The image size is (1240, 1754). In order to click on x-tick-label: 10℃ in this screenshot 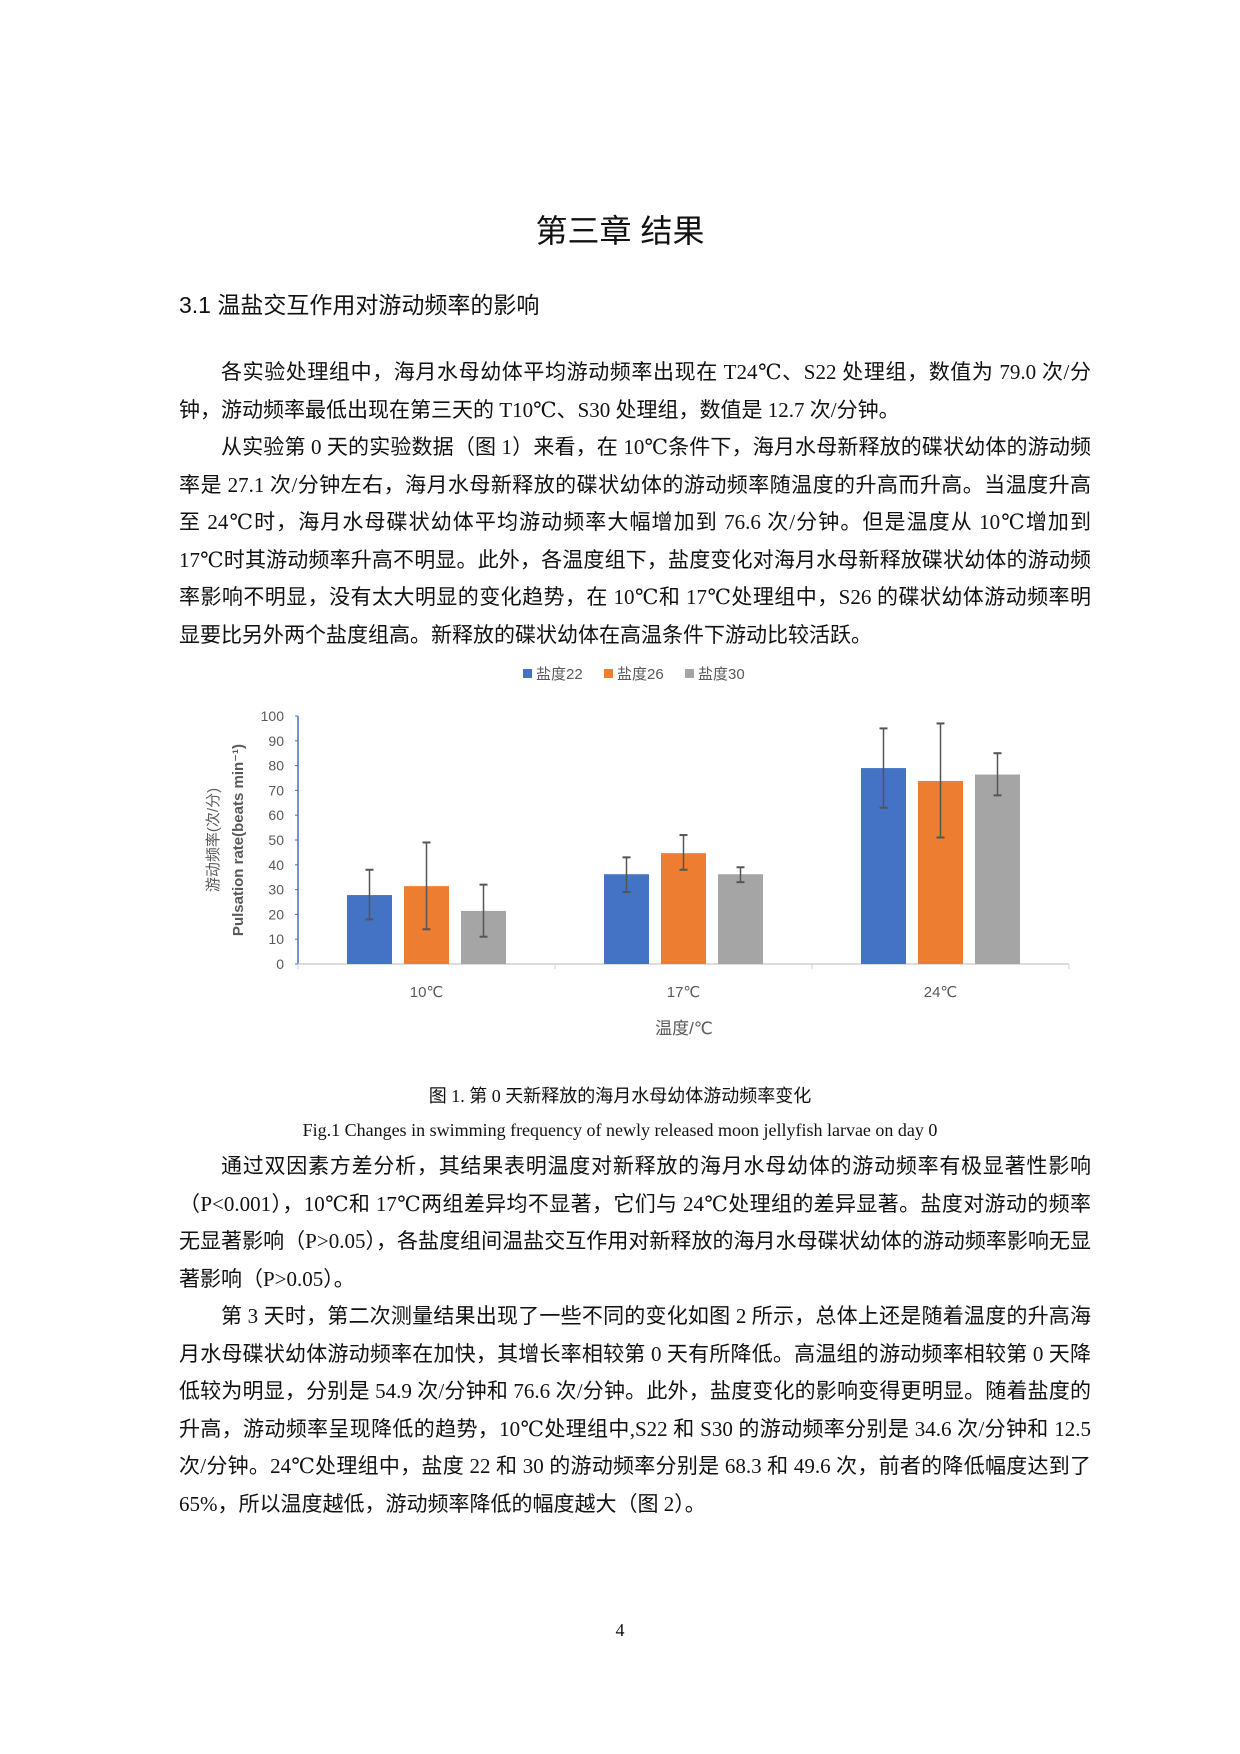, I will do `click(427, 992)`.